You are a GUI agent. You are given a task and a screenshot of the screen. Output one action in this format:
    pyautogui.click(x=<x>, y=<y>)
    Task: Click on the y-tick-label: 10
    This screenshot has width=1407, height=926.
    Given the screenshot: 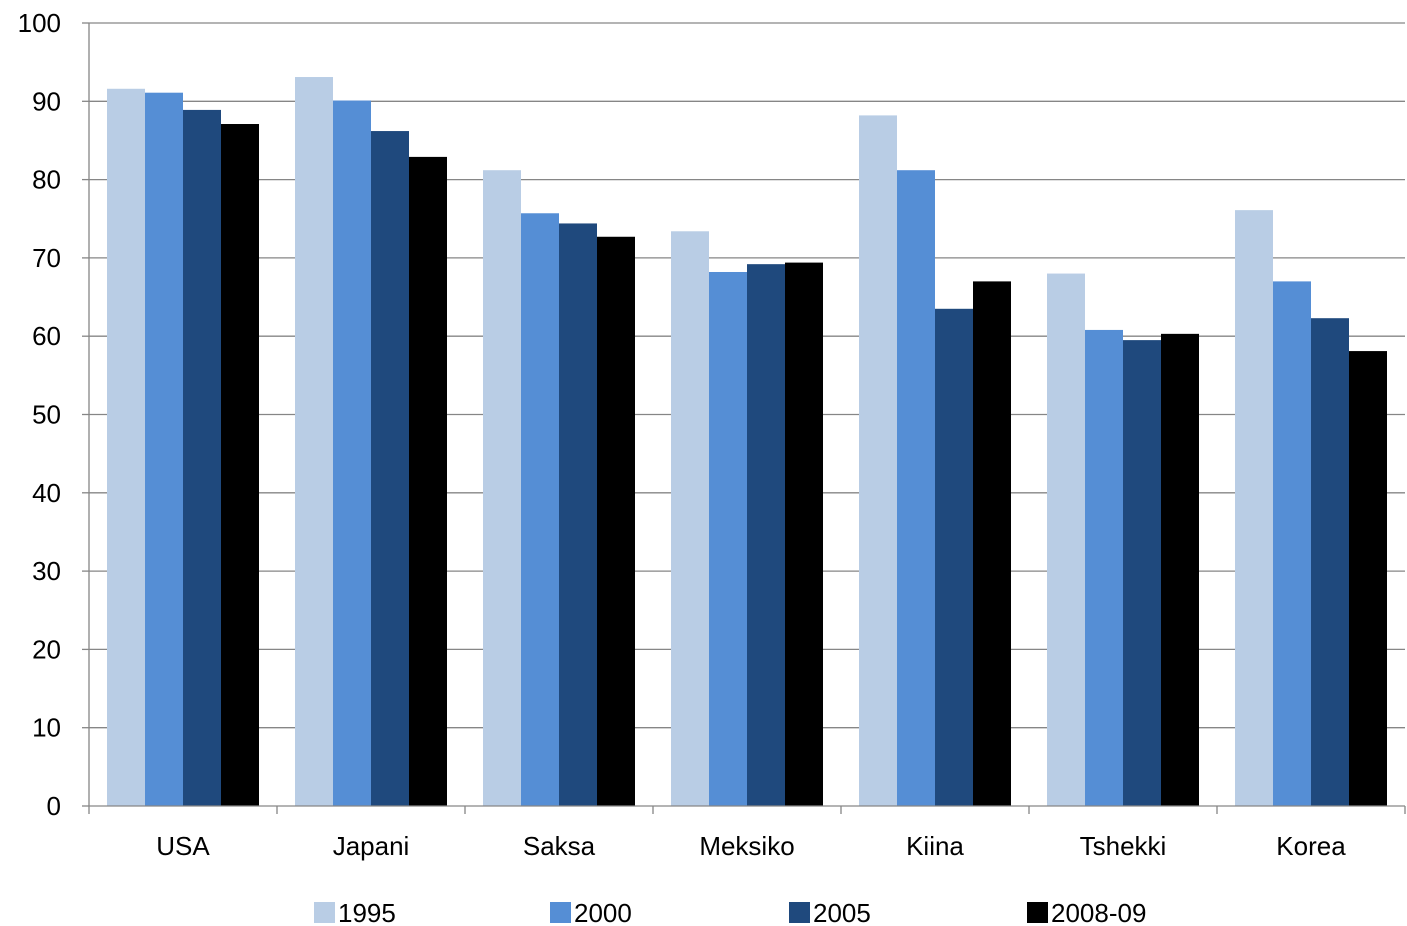 What is the action you would take?
    pyautogui.click(x=46, y=728)
    